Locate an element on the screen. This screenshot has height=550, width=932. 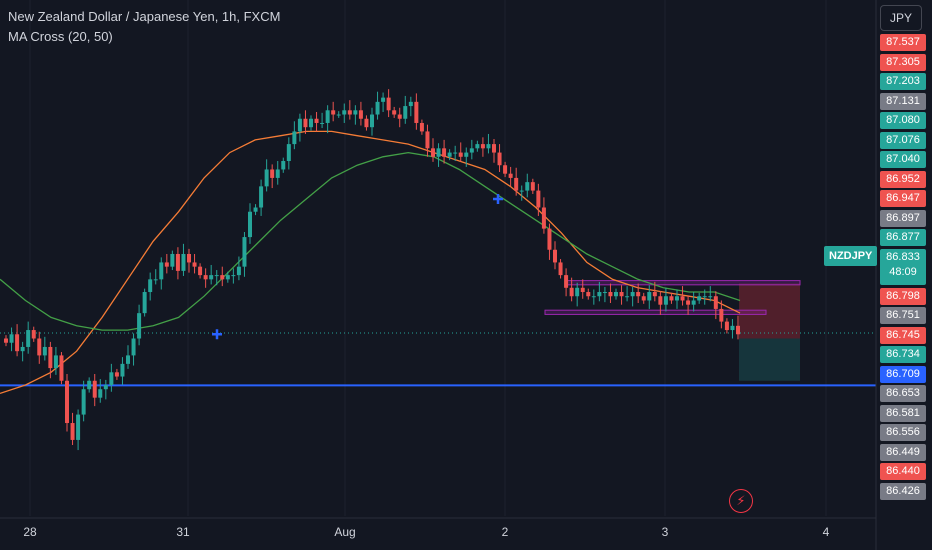
currency-button: JPY is located at coordinates (901, 18).